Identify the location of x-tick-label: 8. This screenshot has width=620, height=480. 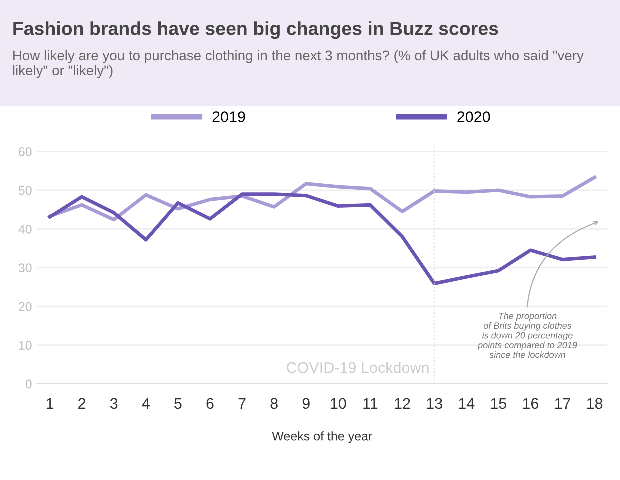
(274, 404).